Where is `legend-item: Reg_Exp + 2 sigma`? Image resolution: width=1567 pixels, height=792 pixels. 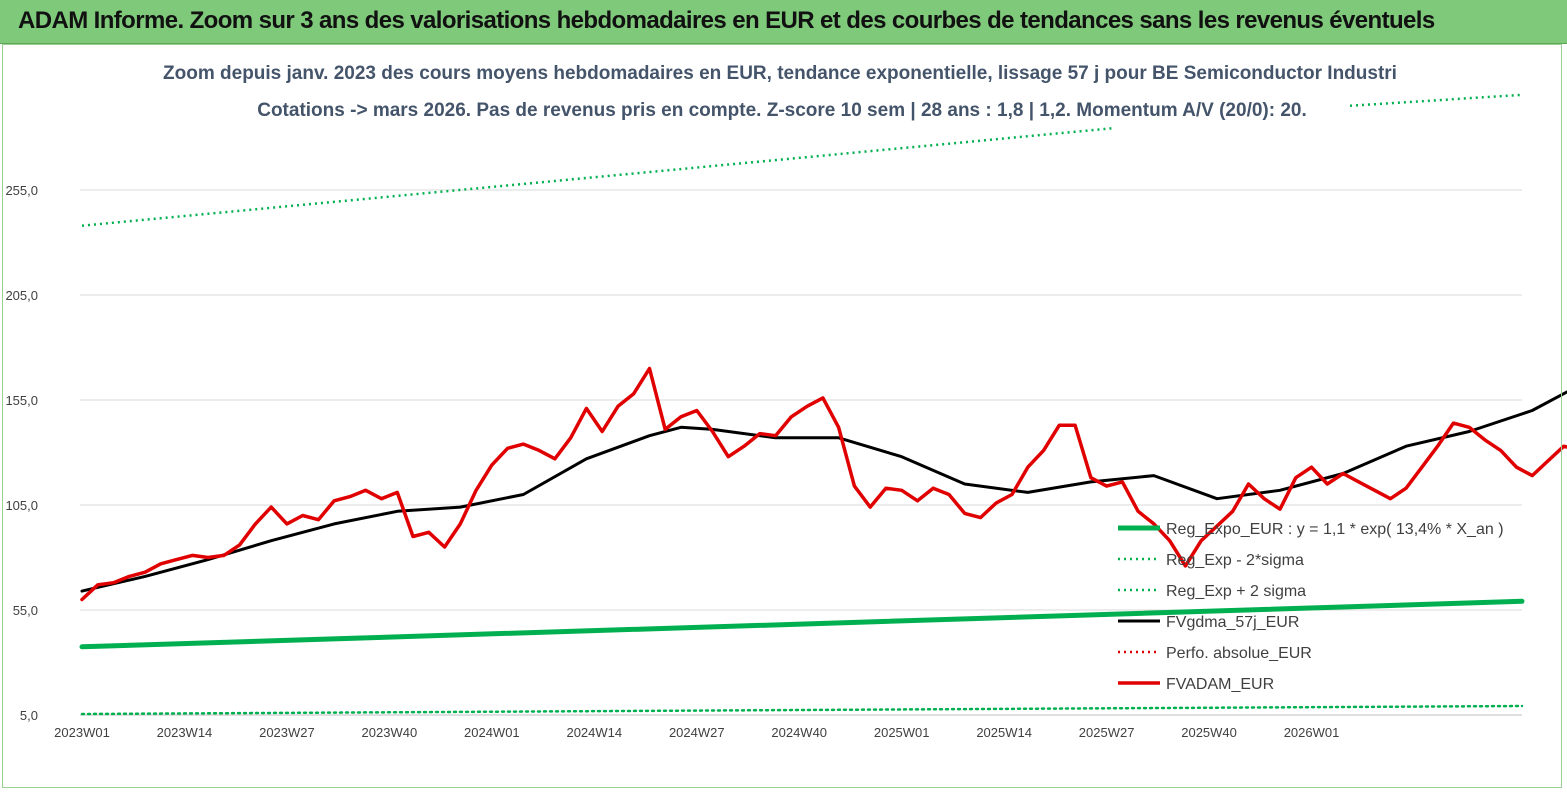 legend-item: Reg_Exp + 2 sigma is located at coordinates (1212, 591).